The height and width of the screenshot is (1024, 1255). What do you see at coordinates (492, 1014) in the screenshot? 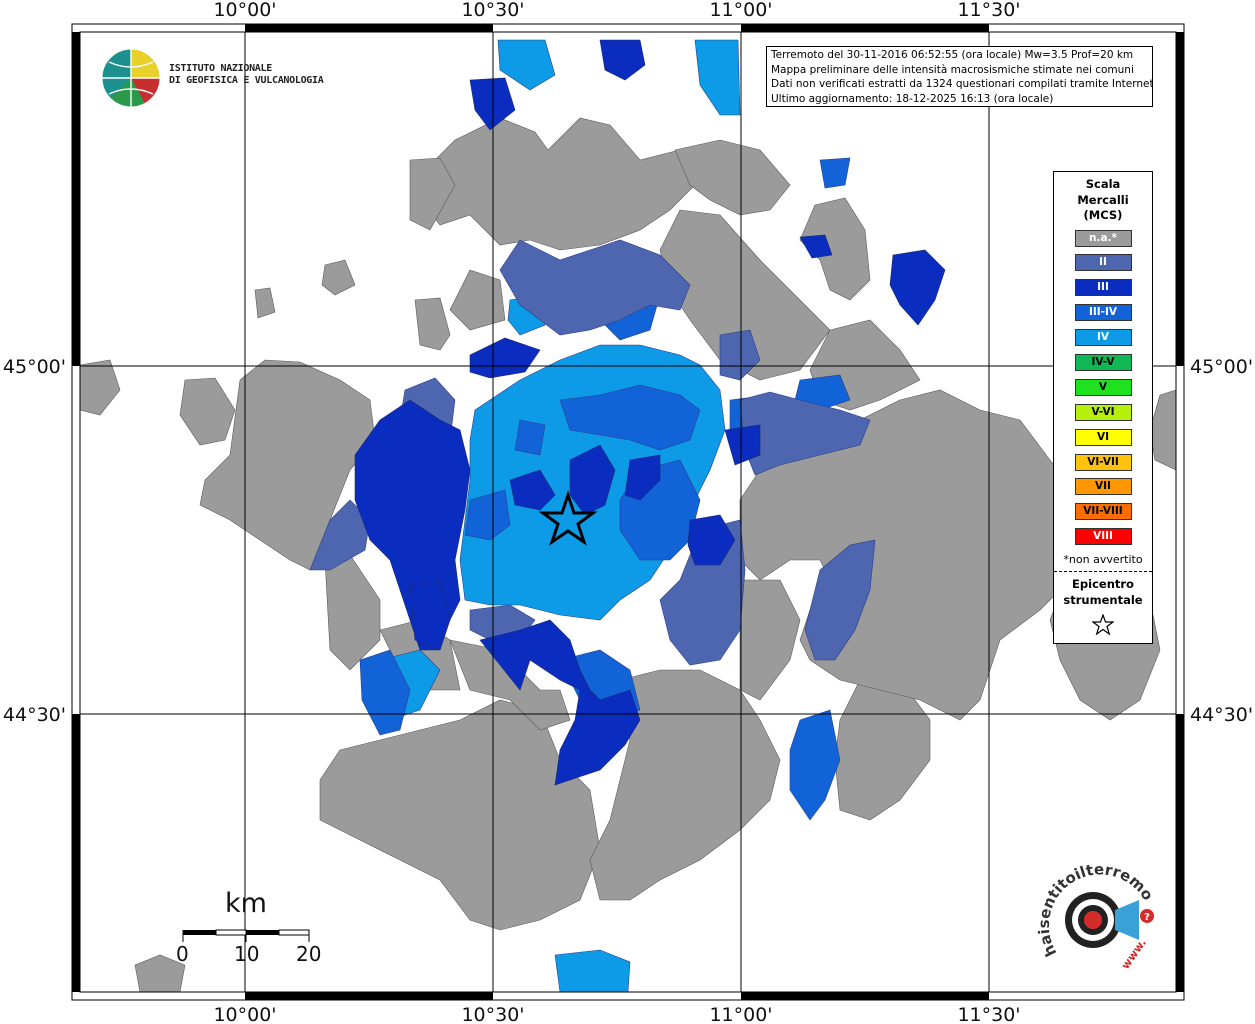
I see `lon-label-bottom-2: 10°30'` at bounding box center [492, 1014].